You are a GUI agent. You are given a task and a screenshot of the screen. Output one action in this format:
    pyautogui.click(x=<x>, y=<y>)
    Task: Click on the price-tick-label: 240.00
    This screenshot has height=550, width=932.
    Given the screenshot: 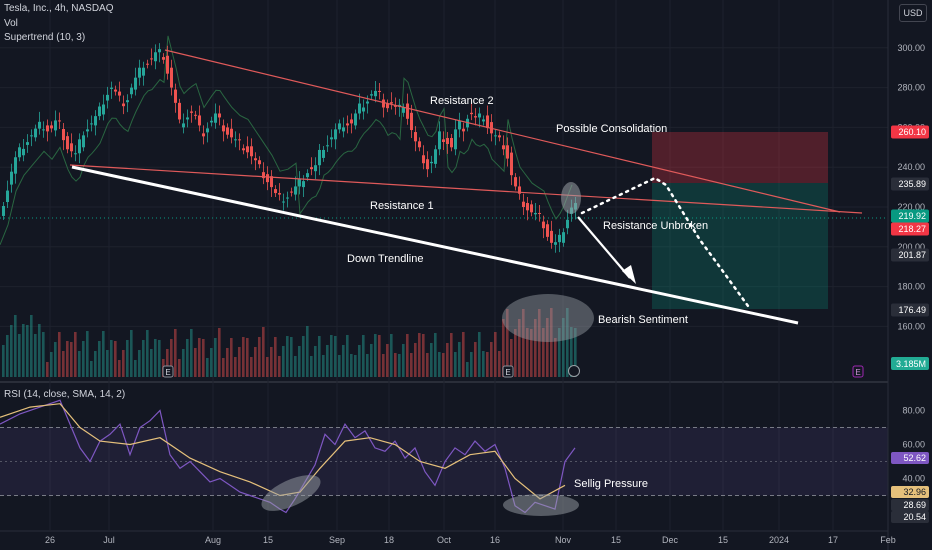 What is the action you would take?
    pyautogui.click(x=911, y=167)
    